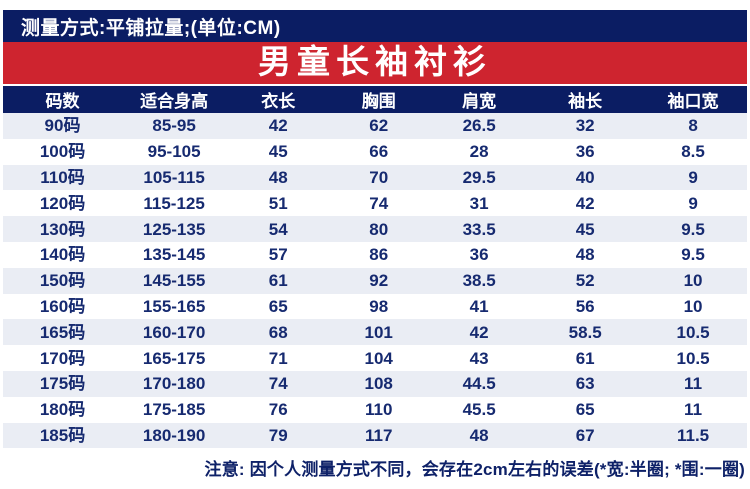 The height and width of the screenshot is (489, 750). I want to click on table-row: 140码 135-145 57 86 36 48 9.5, so click(375, 254).